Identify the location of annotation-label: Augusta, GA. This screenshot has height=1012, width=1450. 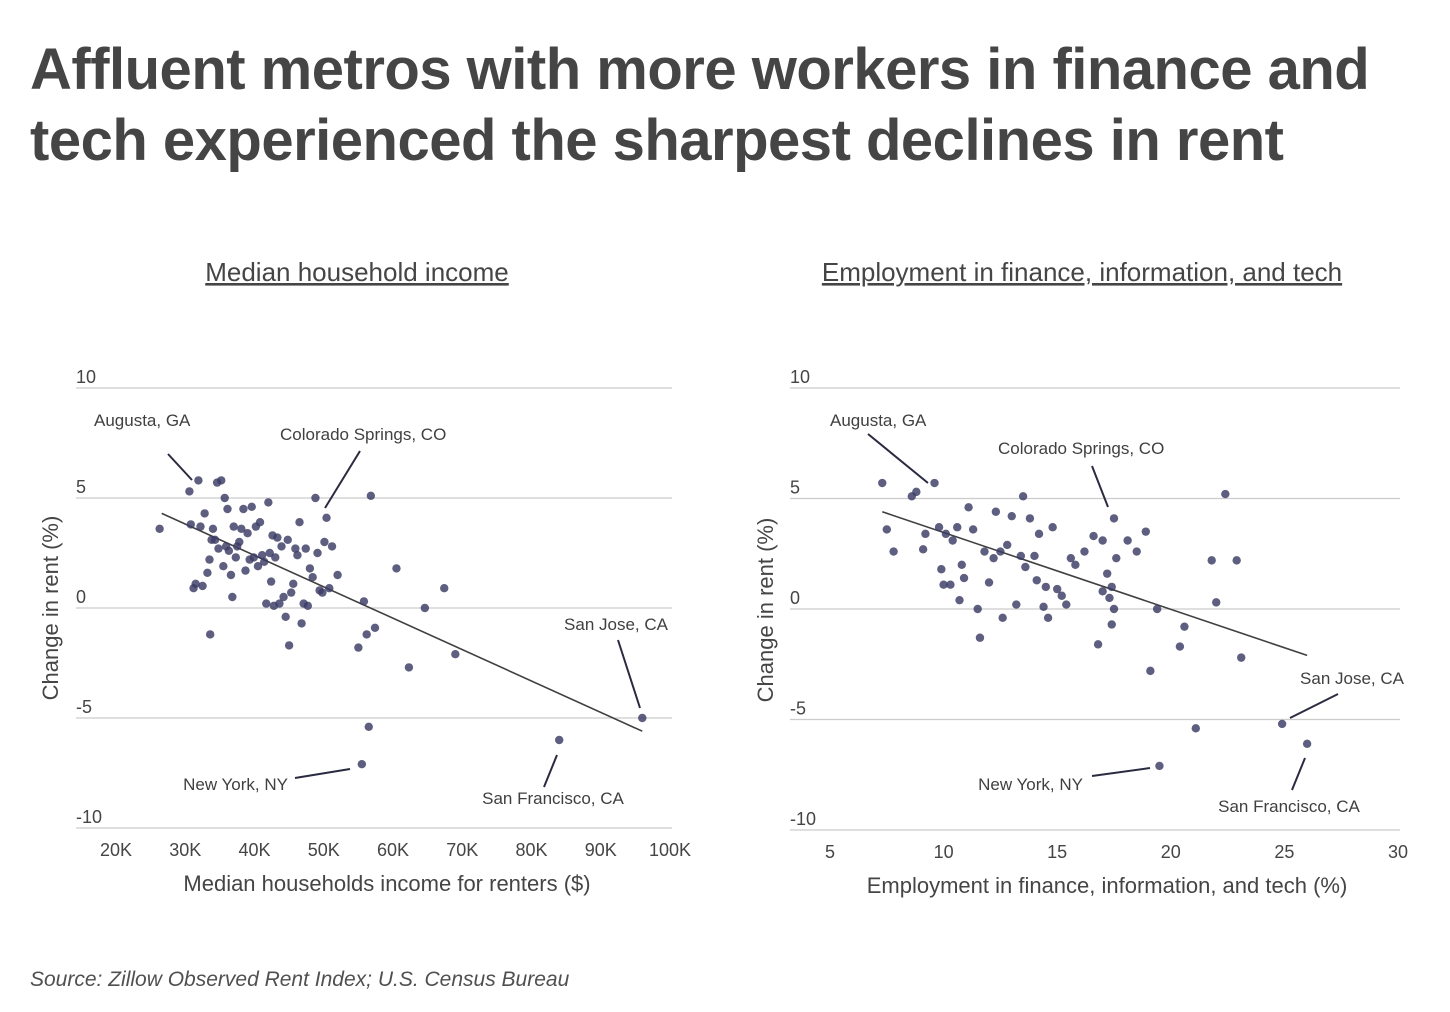
(142, 420).